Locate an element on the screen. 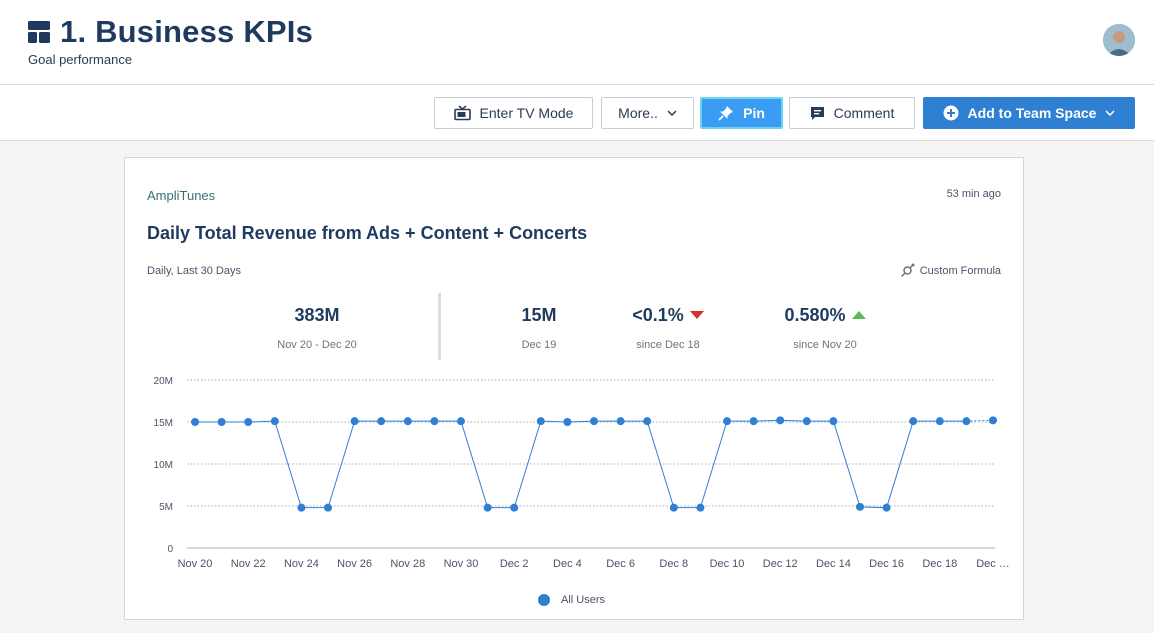 The width and height of the screenshot is (1154, 633). x-tick-label: Dec 2 is located at coordinates (514, 564).